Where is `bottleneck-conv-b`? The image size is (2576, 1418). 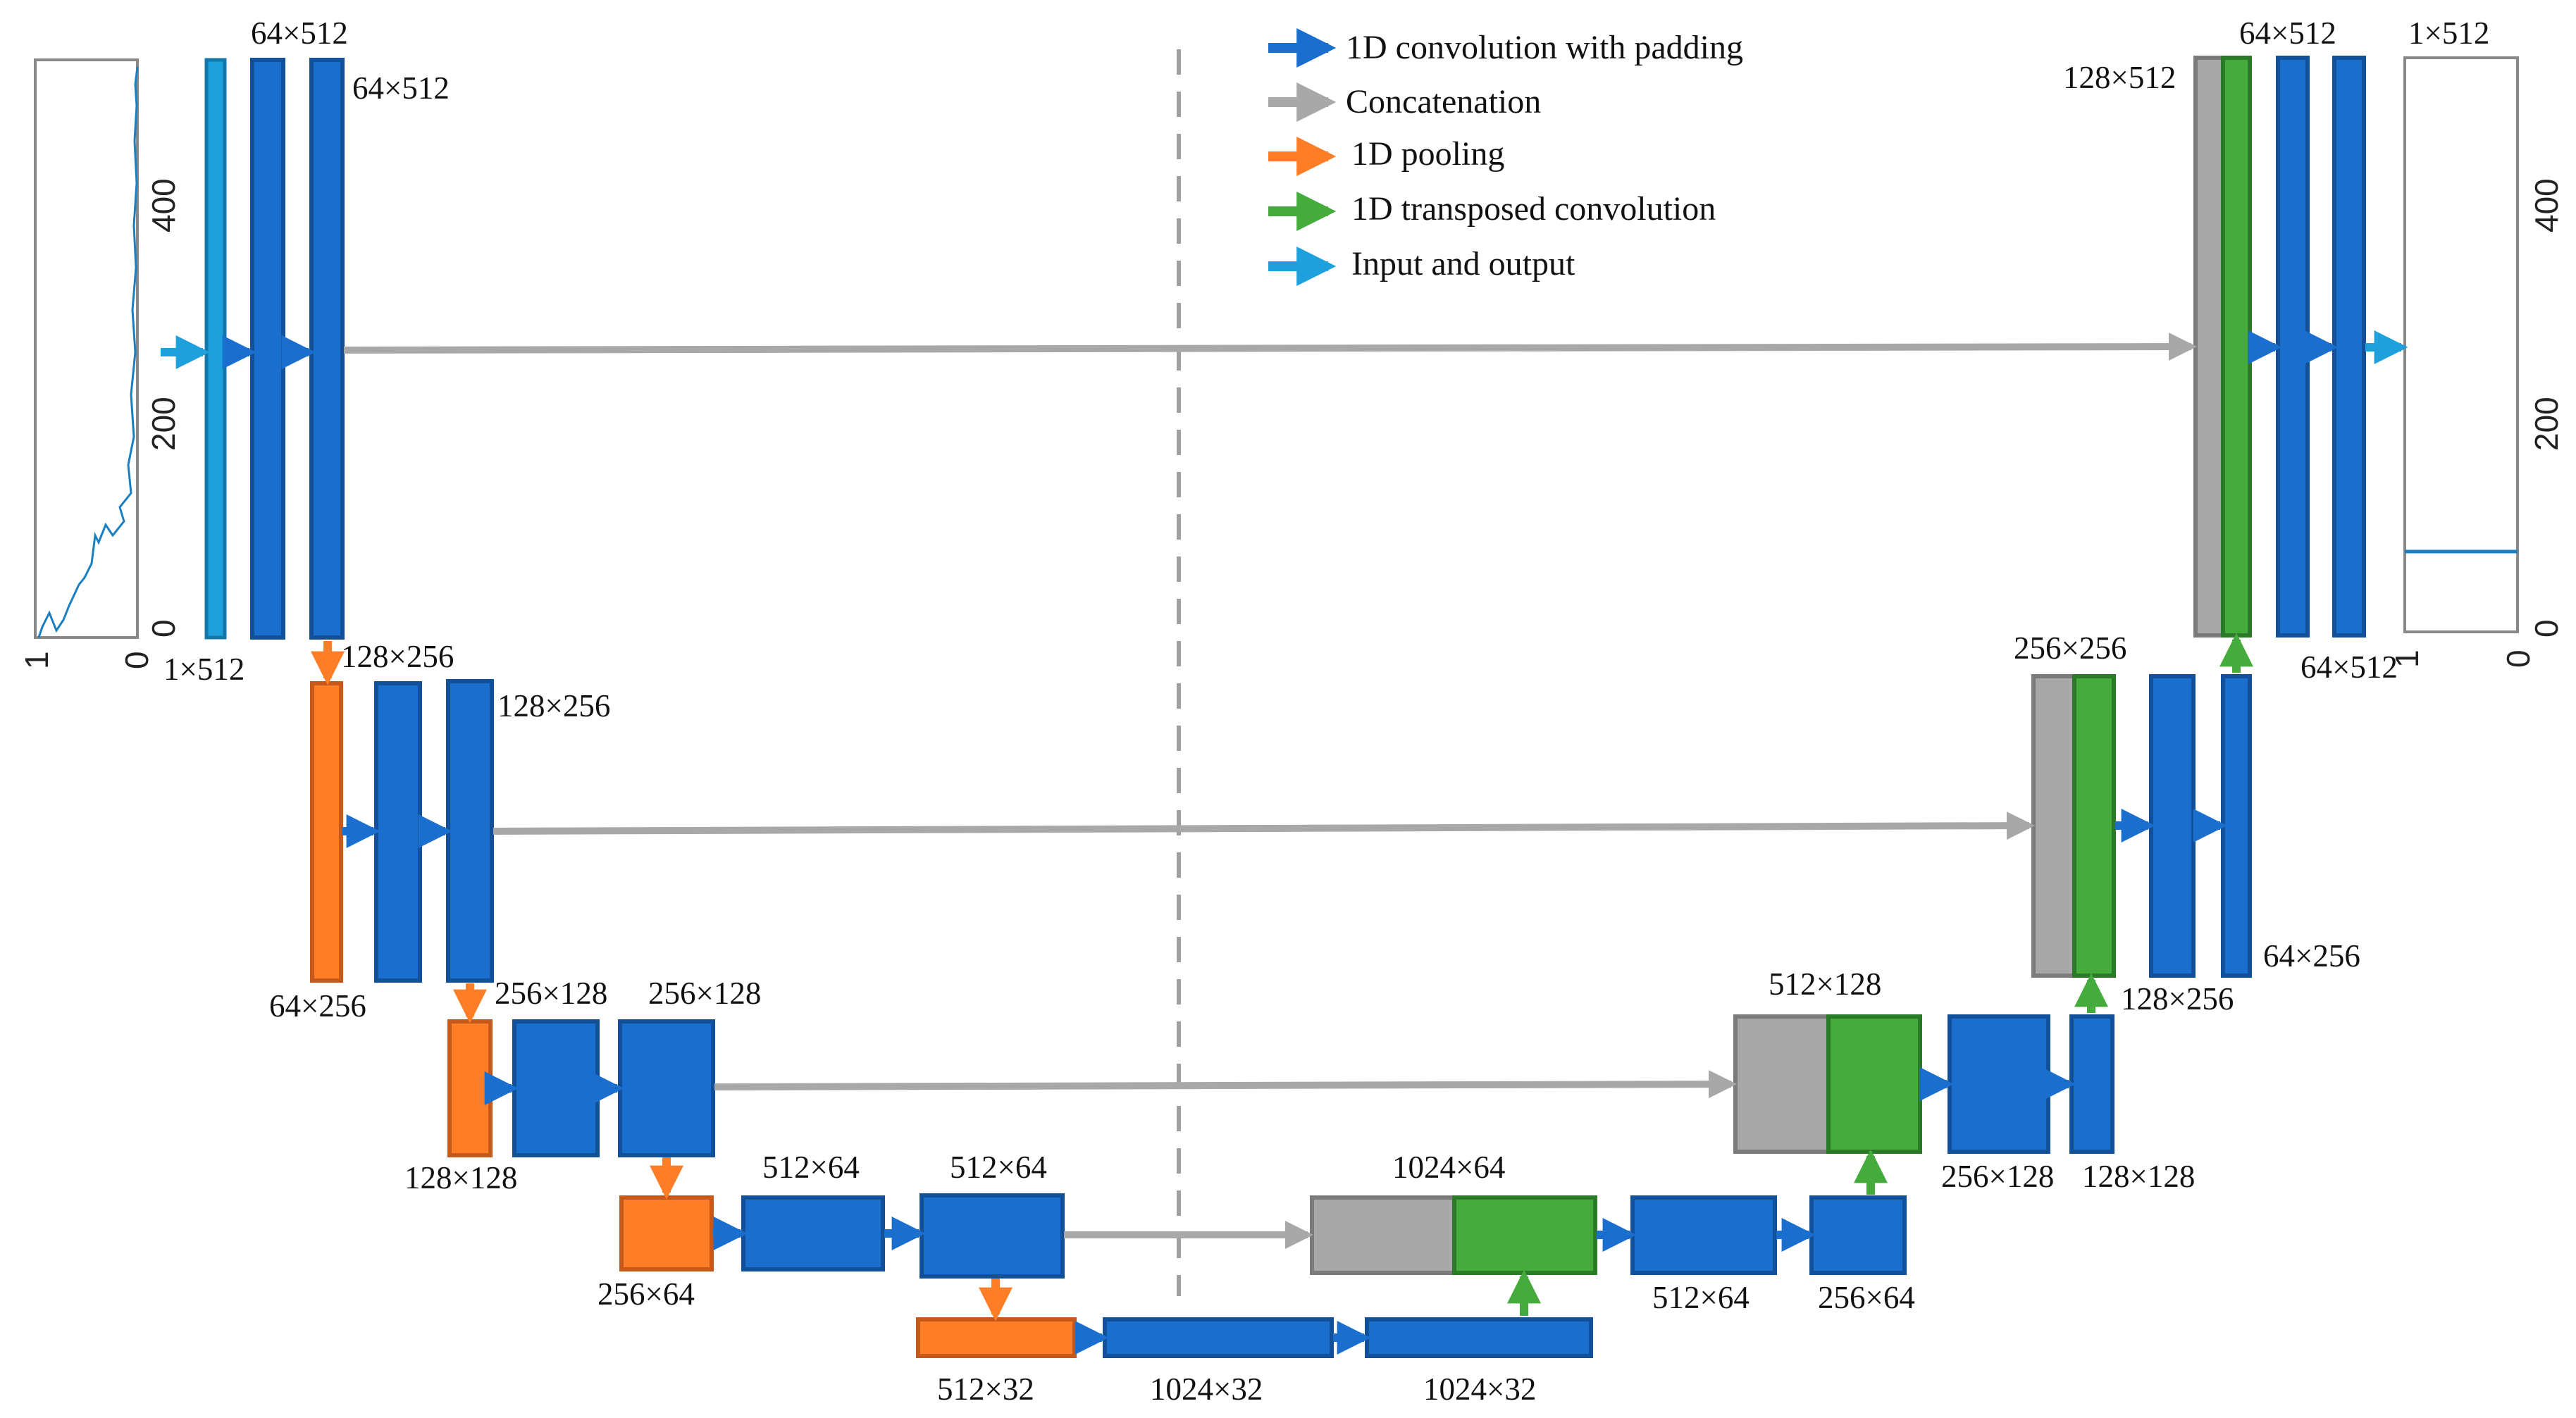
bottleneck-conv-b is located at coordinates (1479, 1337).